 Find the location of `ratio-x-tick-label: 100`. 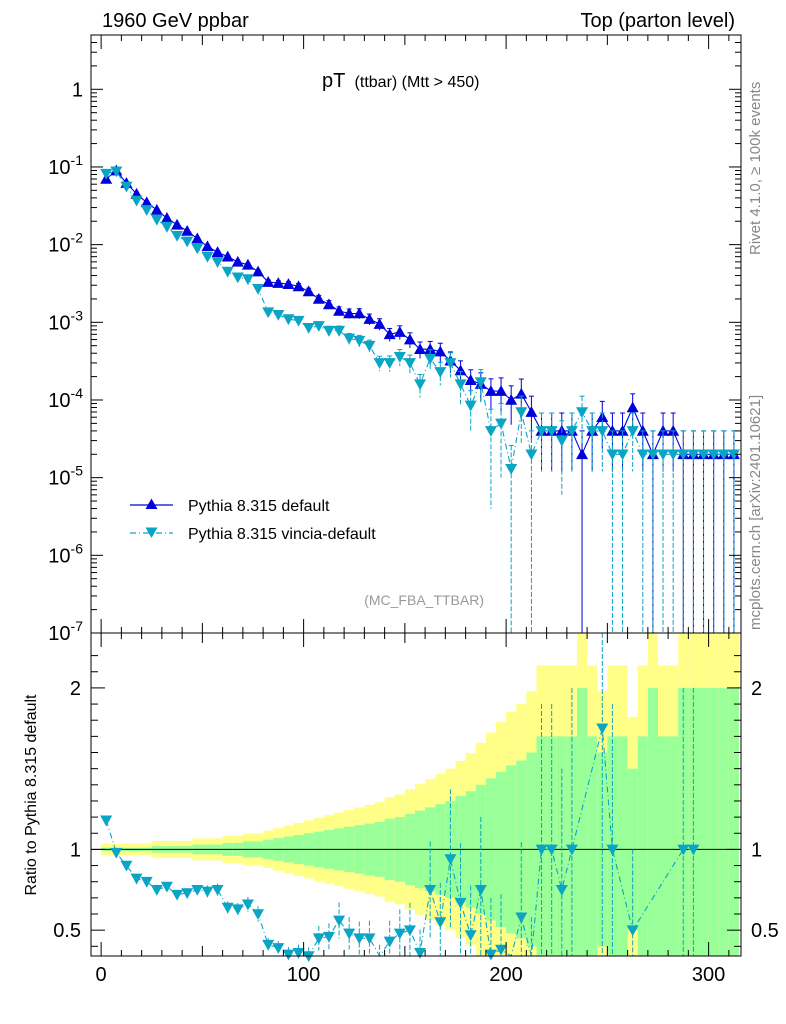

ratio-x-tick-label: 100 is located at coordinates (303, 975).